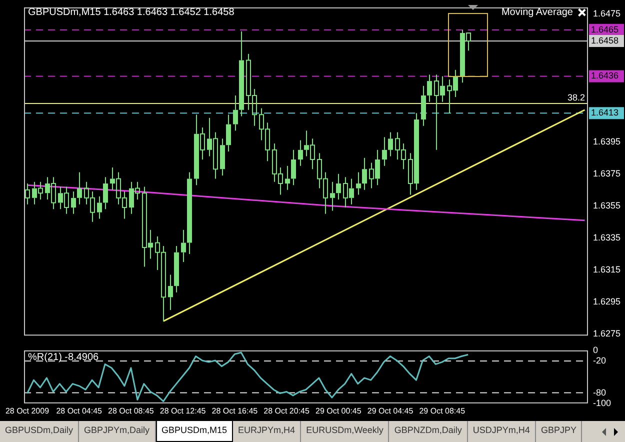  Describe the element at coordinates (287, 411) in the screenshot. I see `x-tick-label: 28 Oct 20:45` at that location.